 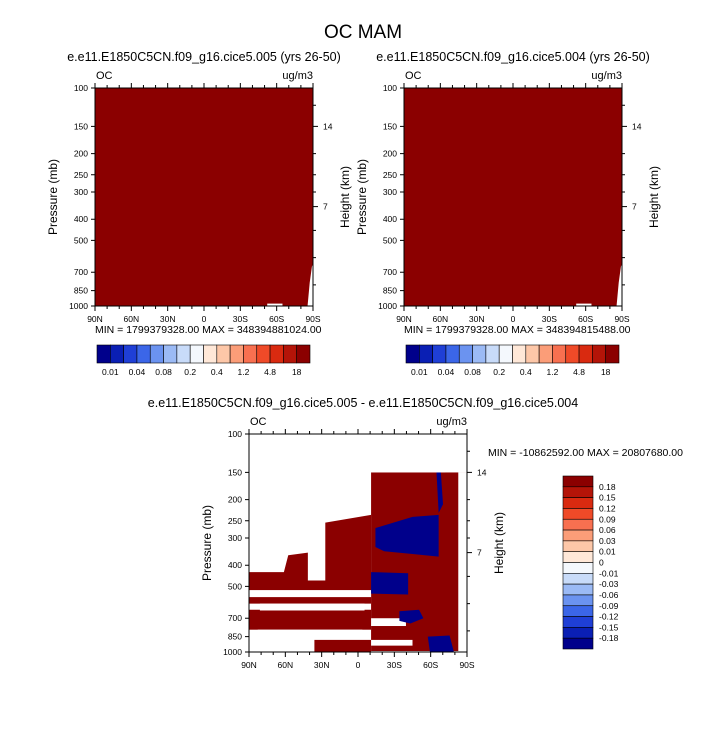 I want to click on colorbar-label: 0.06, so click(x=607, y=530).